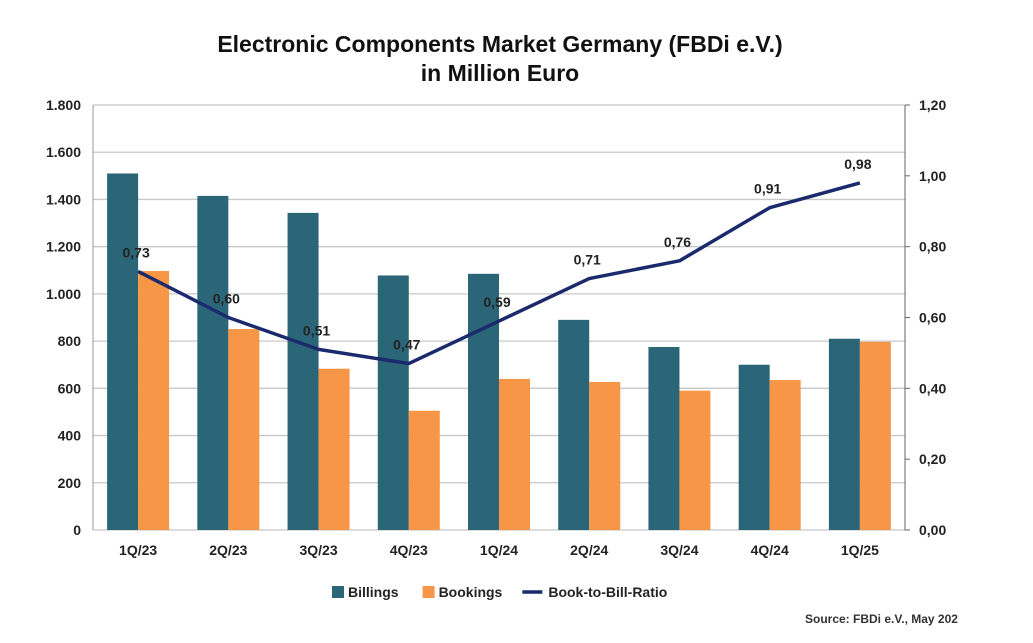 This screenshot has width=1033, height=643. Describe the element at coordinates (679, 550) in the screenshot. I see `x-tick-label: 3Q/24` at that location.